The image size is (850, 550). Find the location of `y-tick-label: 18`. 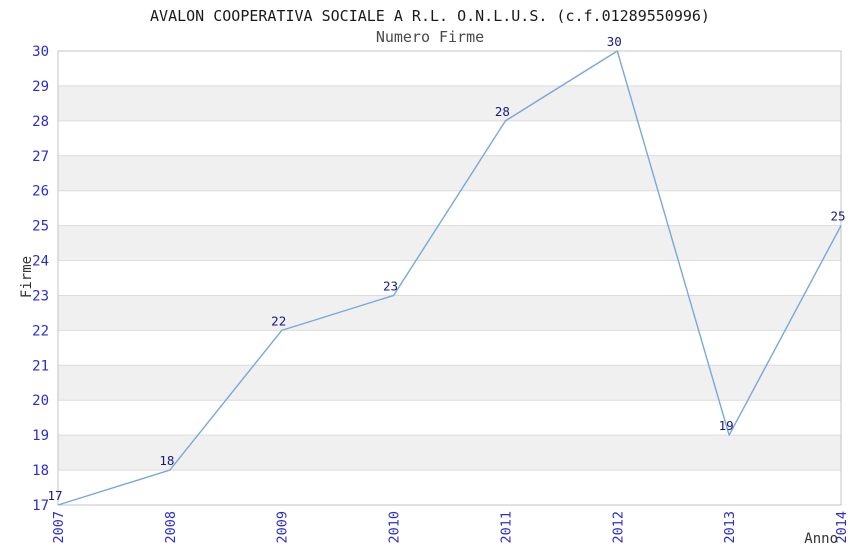

y-tick-label: 18 is located at coordinates (40, 471).